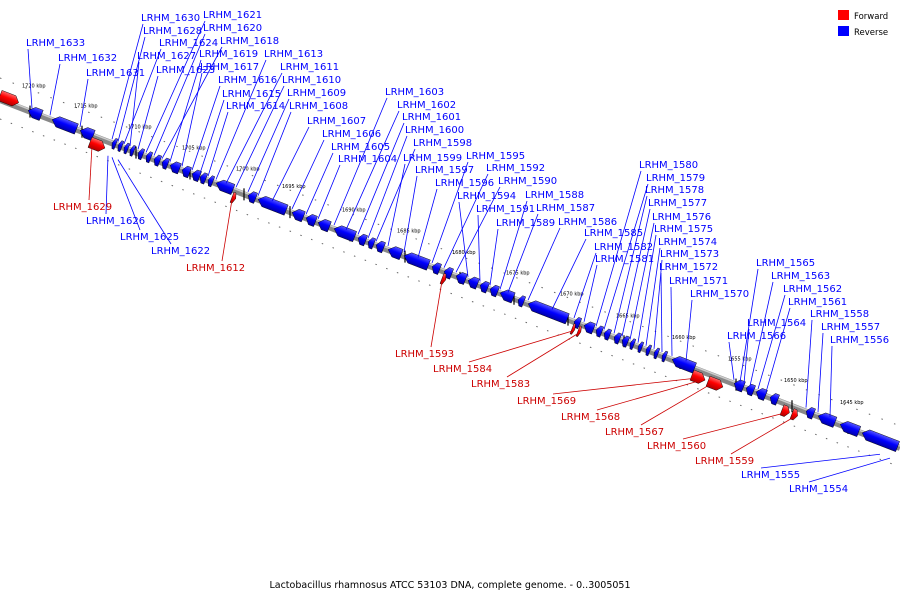 The width and height of the screenshot is (900, 600). Describe the element at coordinates (432, 158) in the screenshot. I see `label-lrhm-1599: LRHM_1599` at that location.